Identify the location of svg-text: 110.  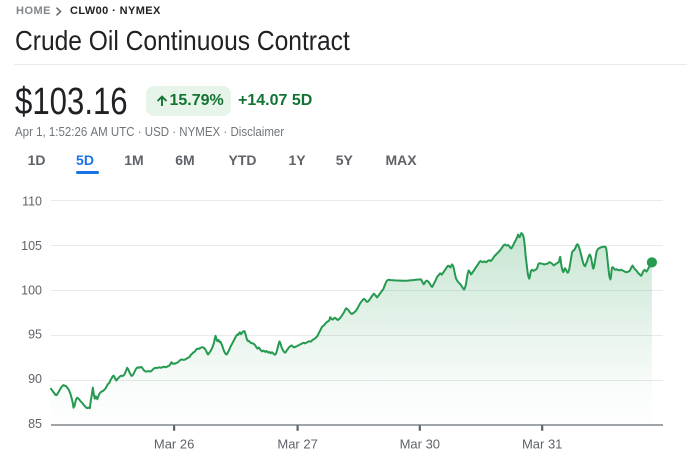
(32, 201).